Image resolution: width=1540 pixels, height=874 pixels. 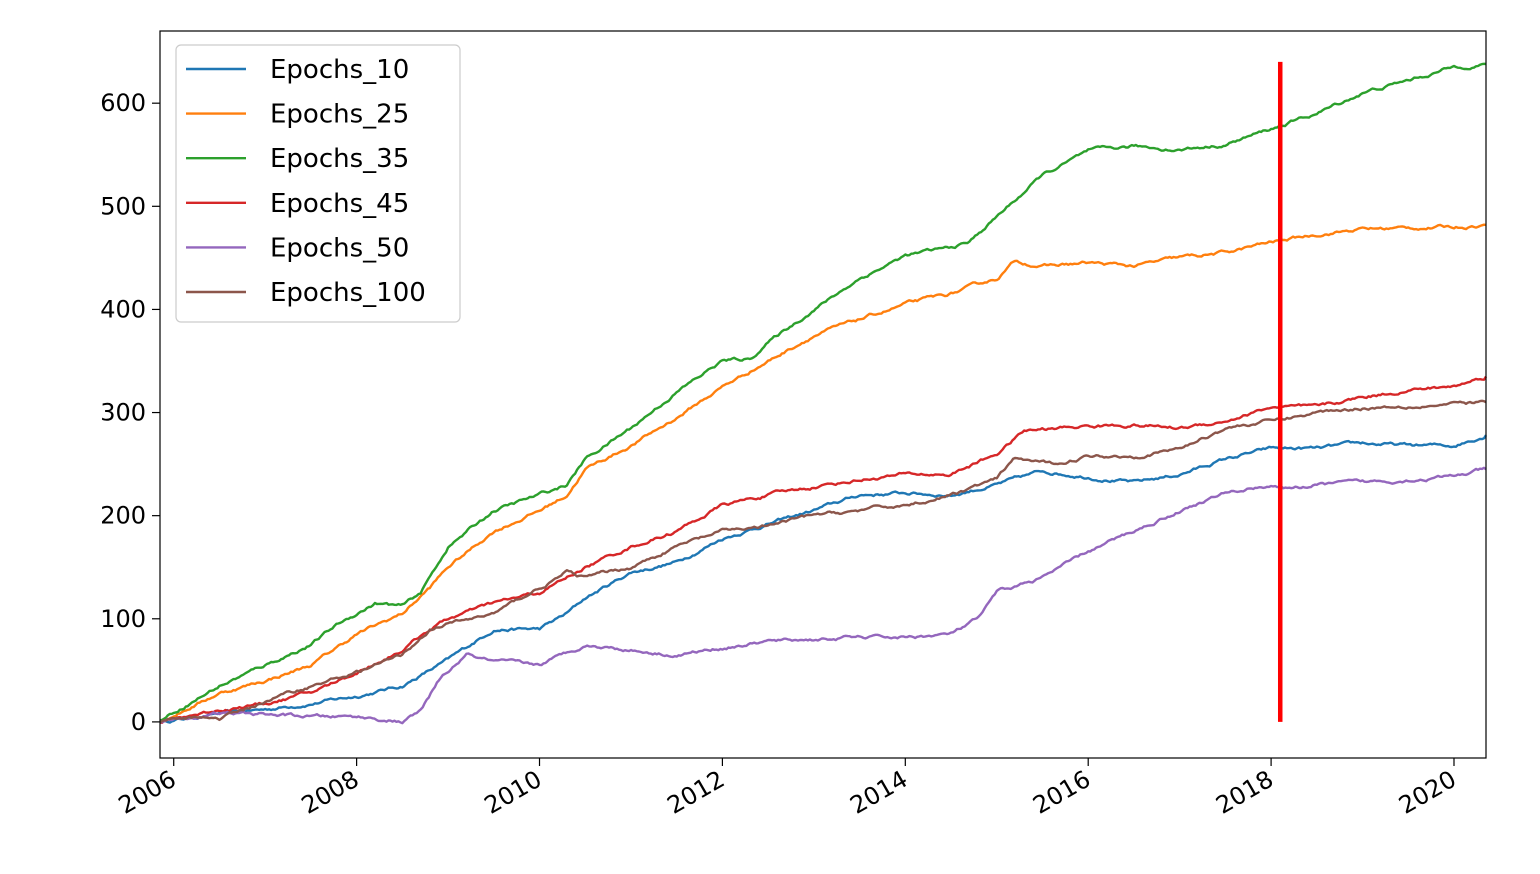 What do you see at coordinates (339, 159) in the screenshot?
I see `legend-label: Epochs_35` at bounding box center [339, 159].